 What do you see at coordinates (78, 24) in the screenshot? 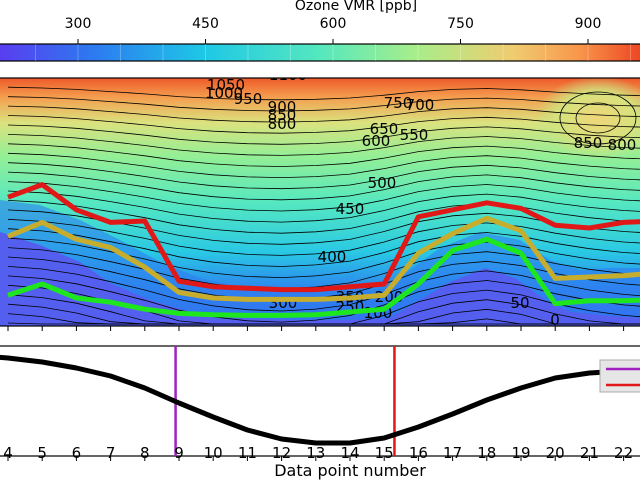
I see `colorbar-tick-label: 300` at bounding box center [78, 24].